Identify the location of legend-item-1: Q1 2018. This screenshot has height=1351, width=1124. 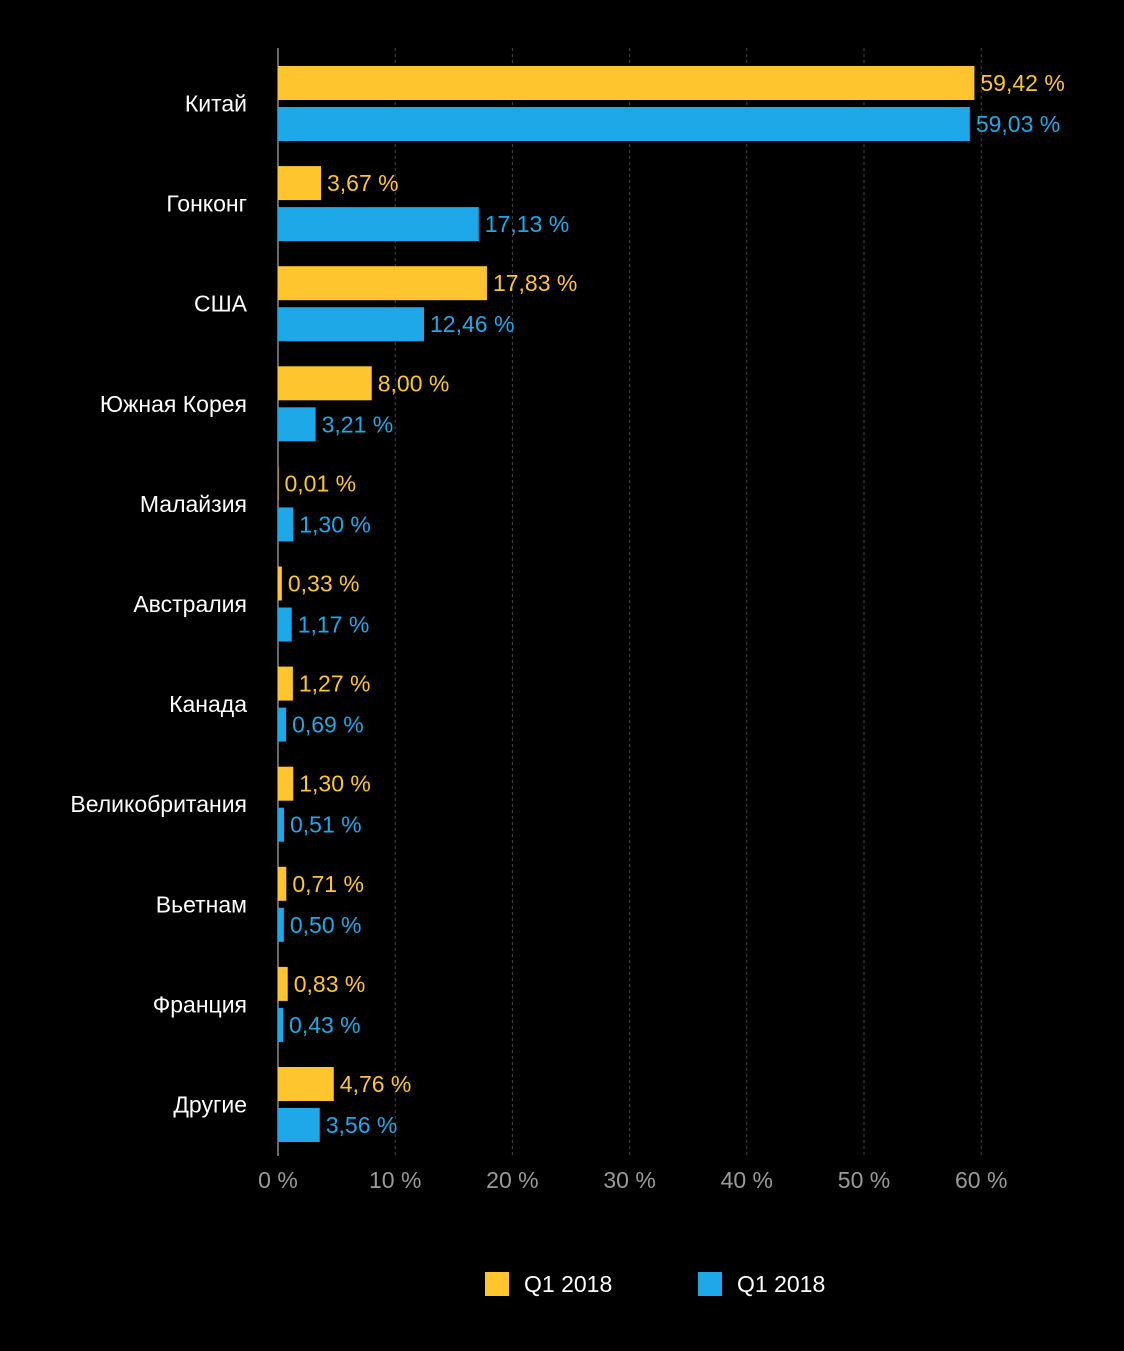
(548, 1284).